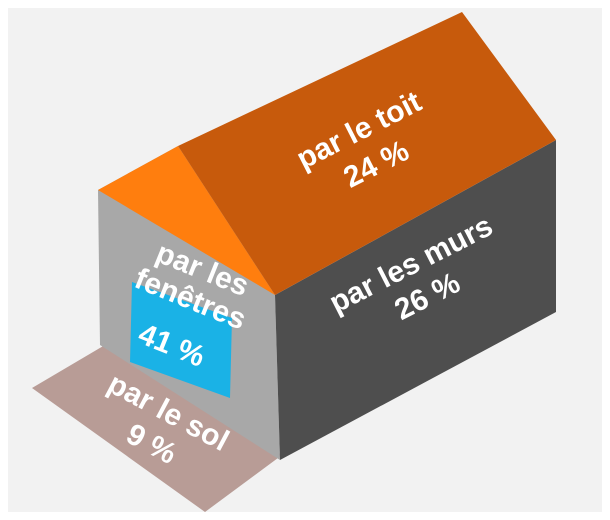  Describe the element at coordinates (181, 340) in the screenshot. I see `window` at that location.